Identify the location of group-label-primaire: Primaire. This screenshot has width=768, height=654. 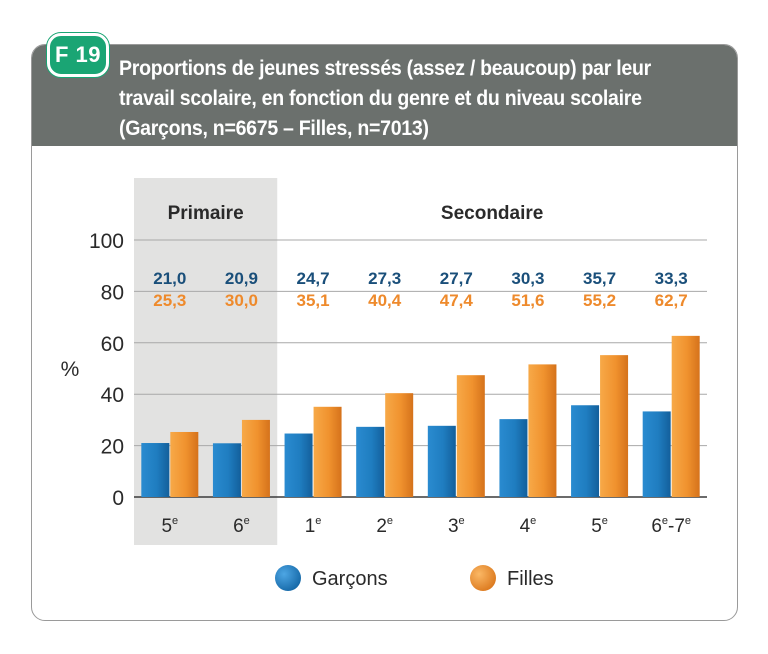
(206, 213).